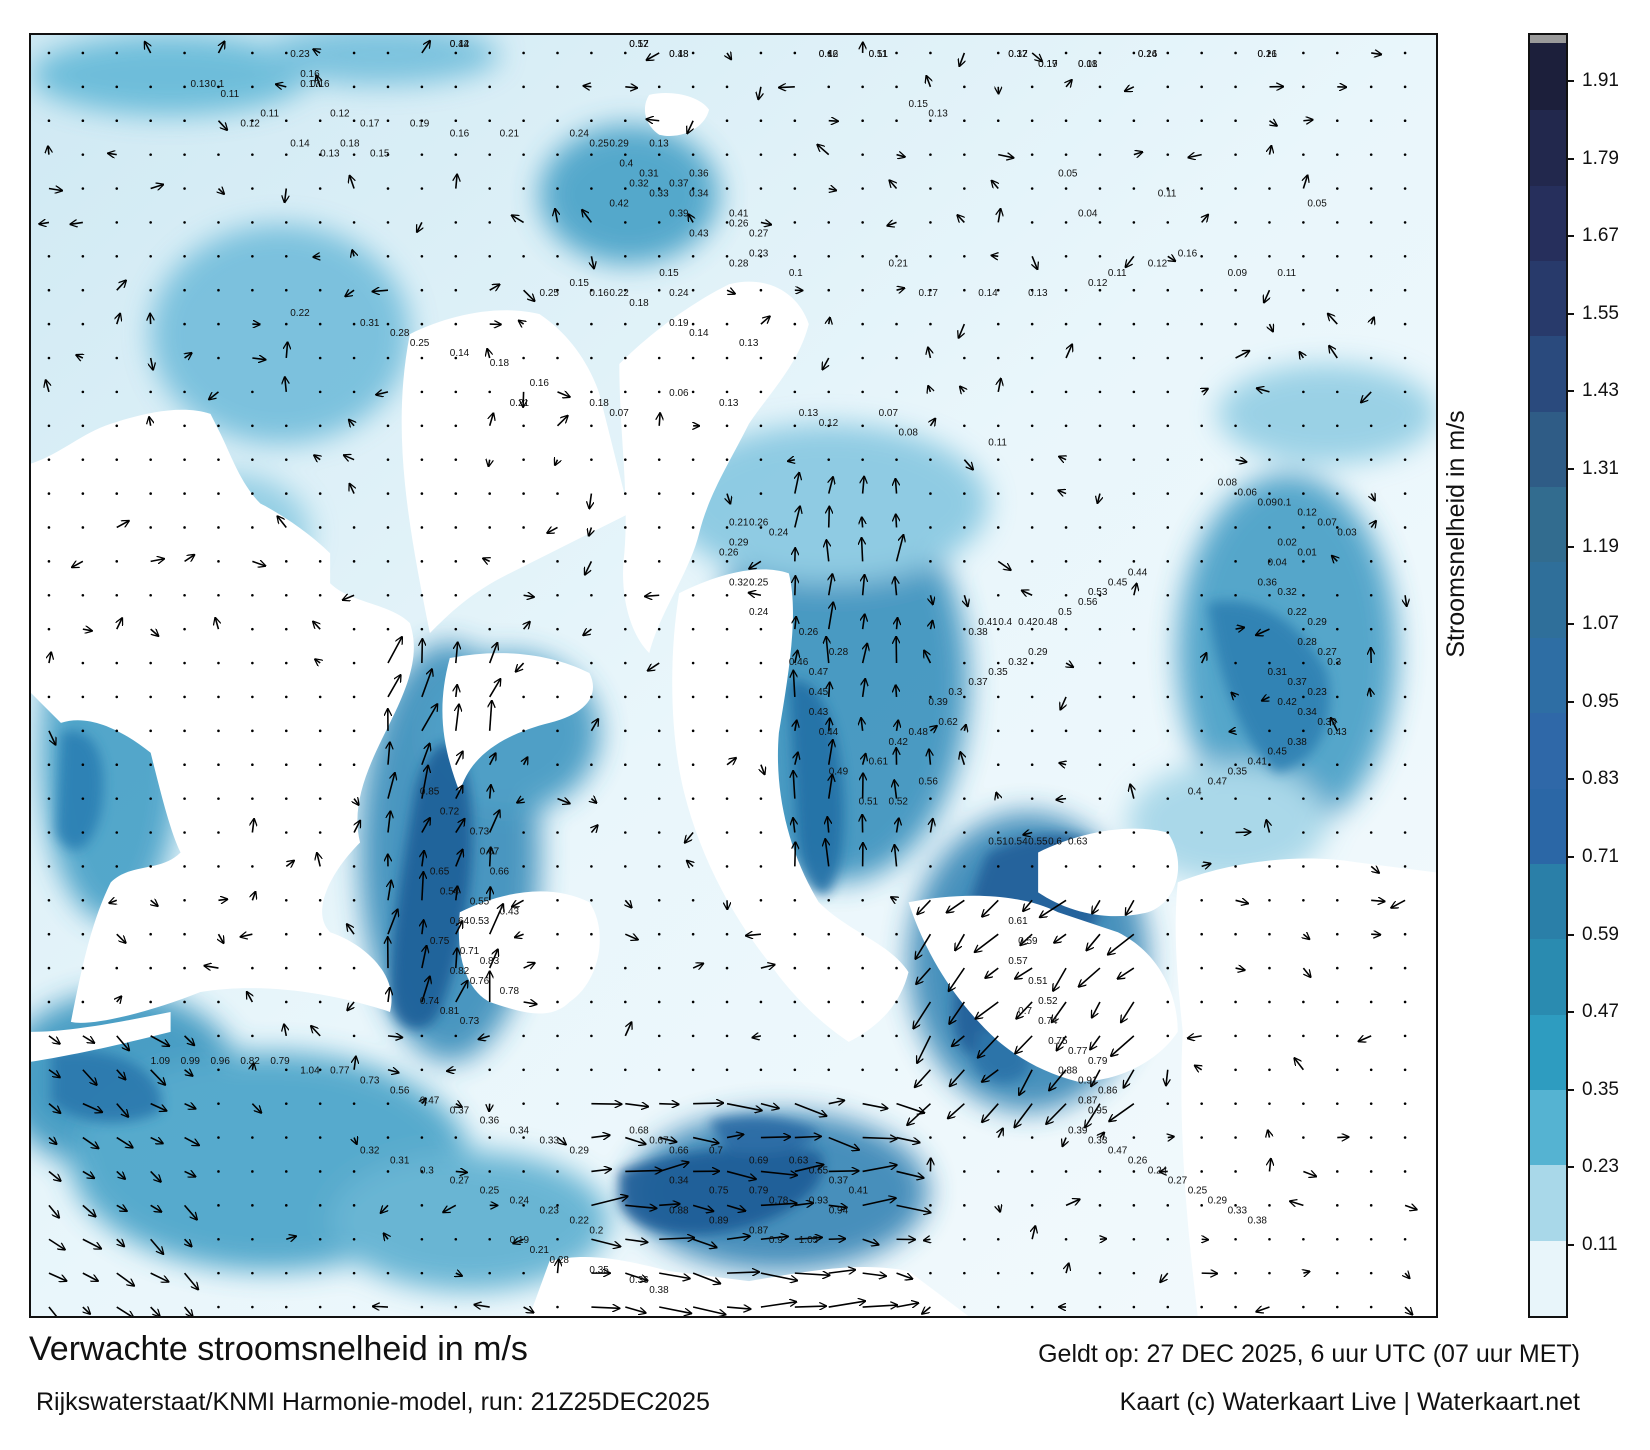 The image size is (1650, 1450). I want to click on speed-value-label: 0.17, so click(1048, 64).